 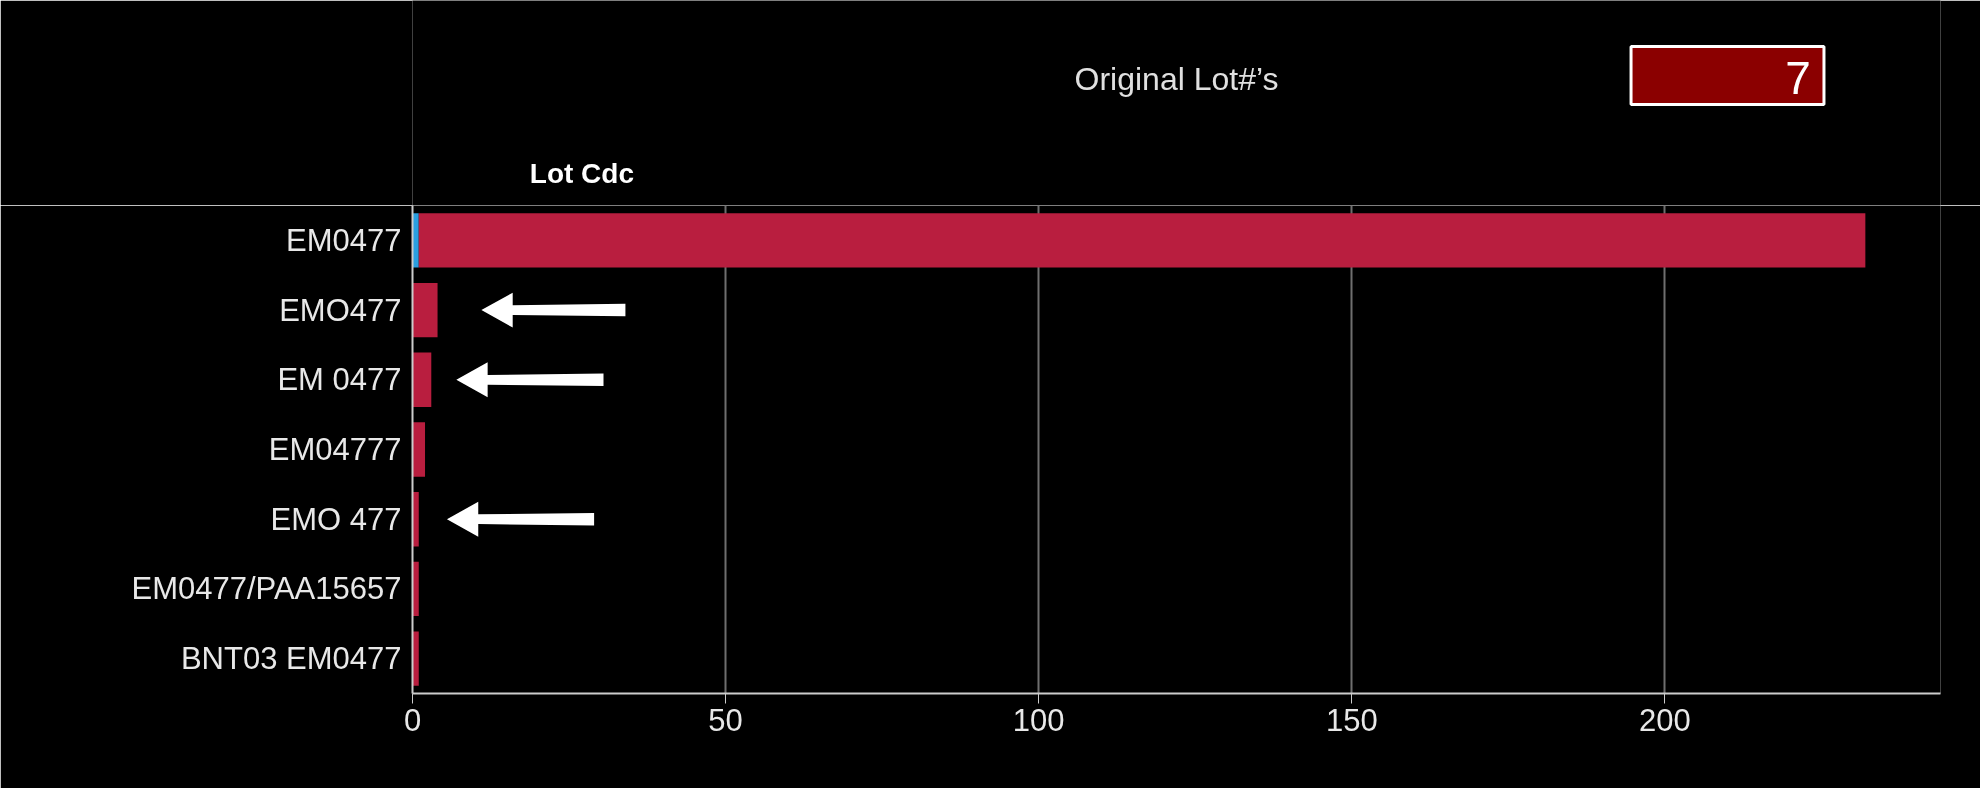 I want to click on x-tick-label: 200, so click(x=1665, y=720).